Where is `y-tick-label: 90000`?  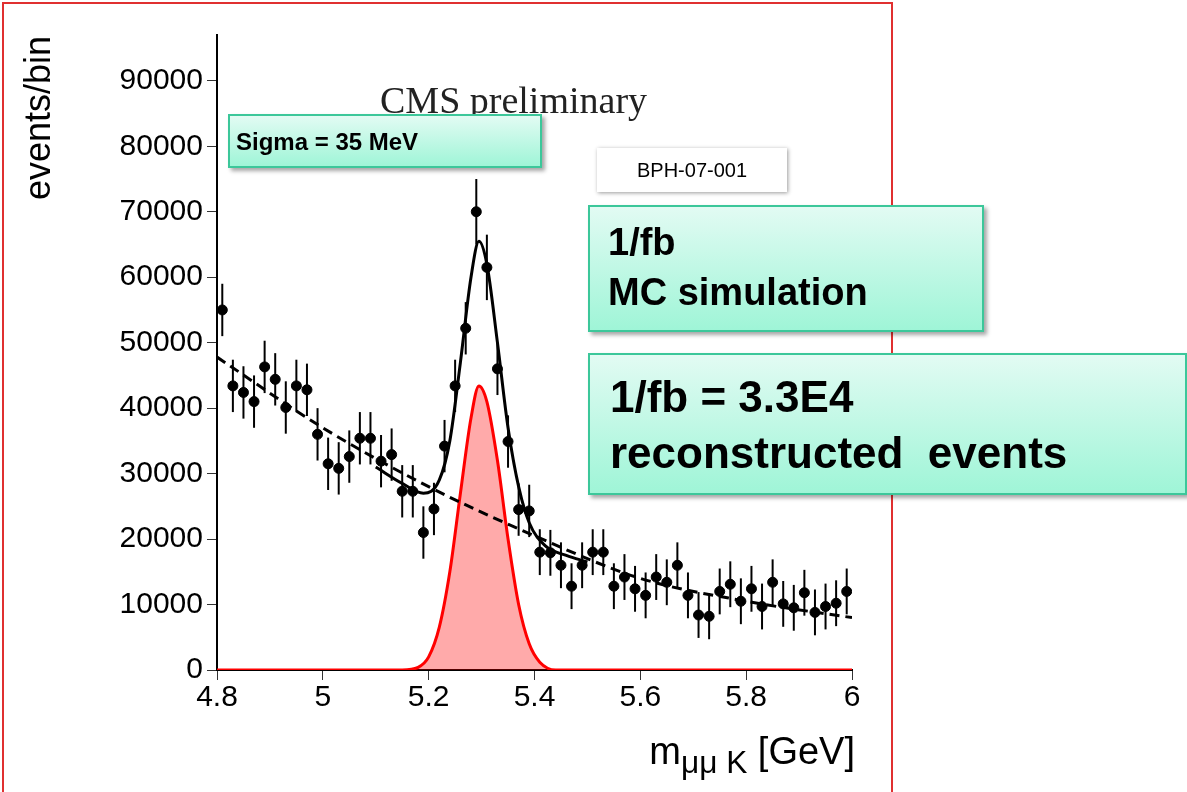
y-tick-label: 90000 is located at coordinates (161, 79).